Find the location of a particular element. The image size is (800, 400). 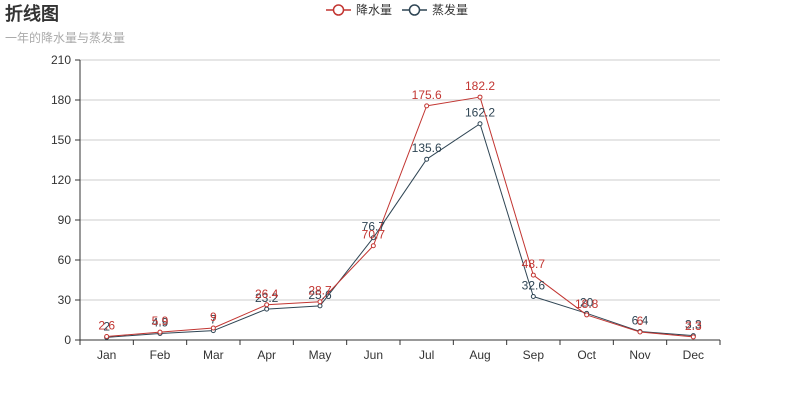

data-label: 9 is located at coordinates (213, 317).